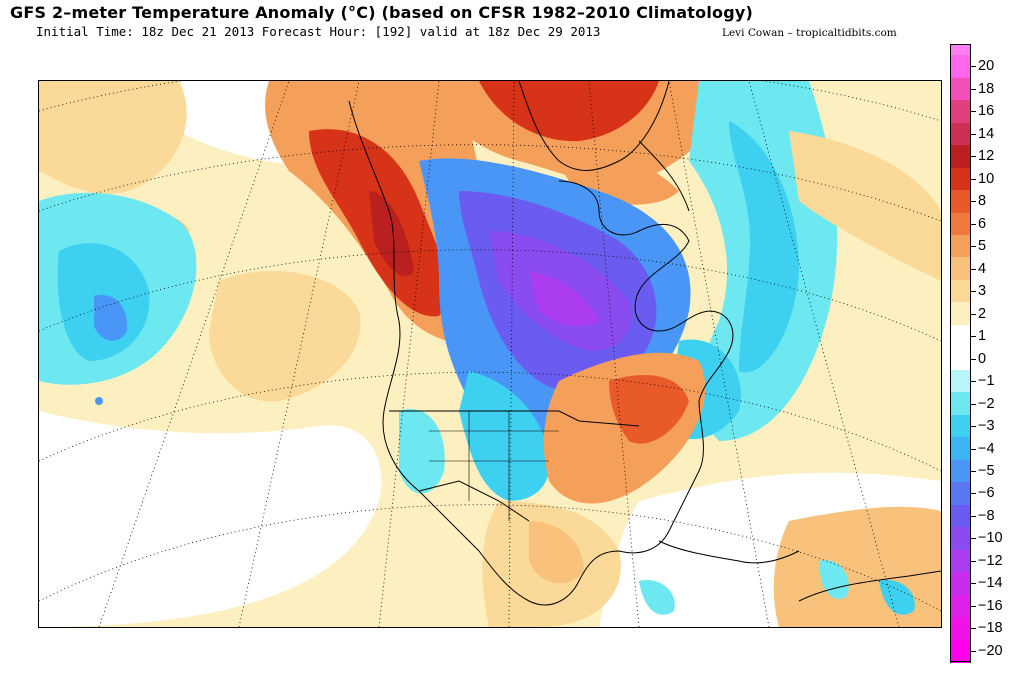  I want to click on colorbar-label: −3, so click(986, 426).